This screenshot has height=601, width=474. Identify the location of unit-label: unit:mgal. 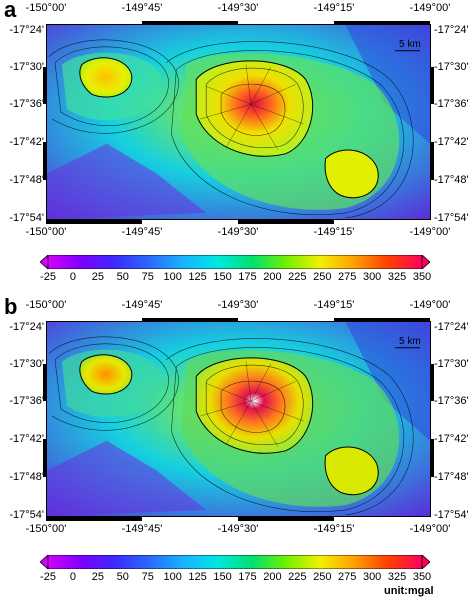
(409, 591).